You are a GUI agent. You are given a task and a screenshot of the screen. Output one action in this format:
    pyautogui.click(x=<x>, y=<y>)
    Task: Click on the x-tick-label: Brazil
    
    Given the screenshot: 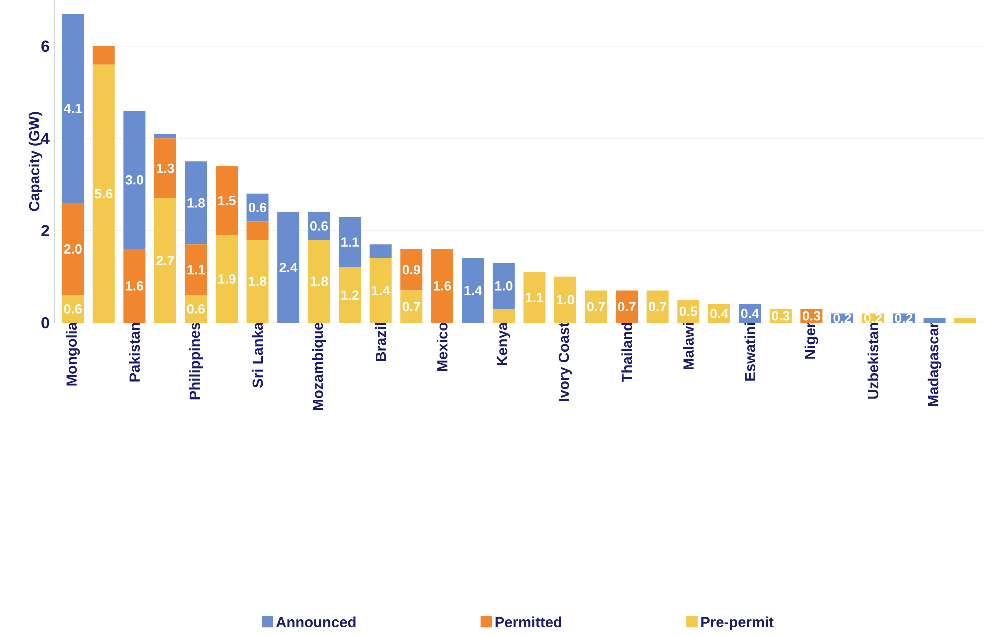 What is the action you would take?
    pyautogui.click(x=380, y=342)
    